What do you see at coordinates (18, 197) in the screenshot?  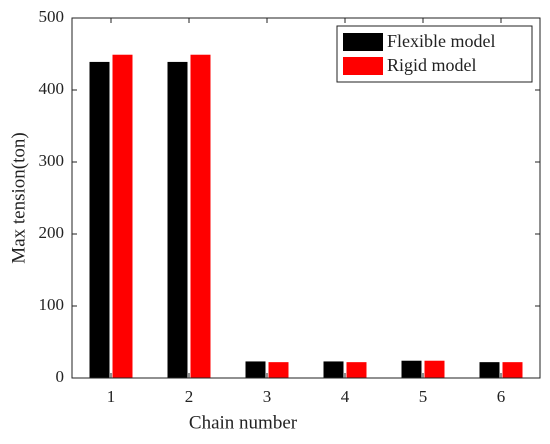 I see `y-axis-label: Max tension(ton)` at bounding box center [18, 197].